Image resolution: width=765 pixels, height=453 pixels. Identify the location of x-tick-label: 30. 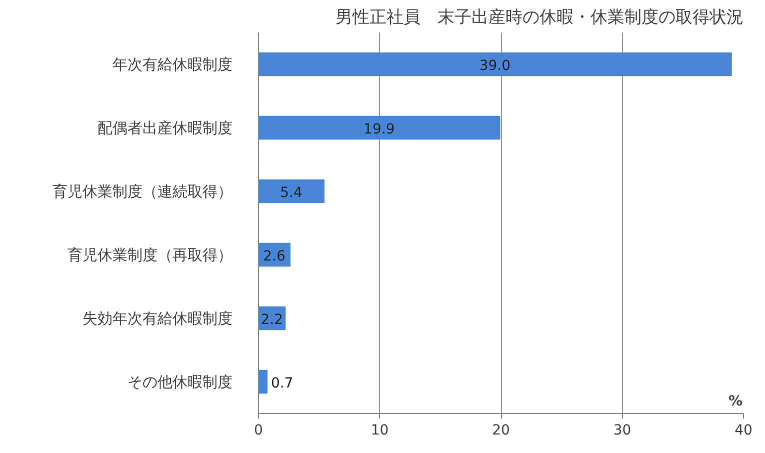
(622, 430).